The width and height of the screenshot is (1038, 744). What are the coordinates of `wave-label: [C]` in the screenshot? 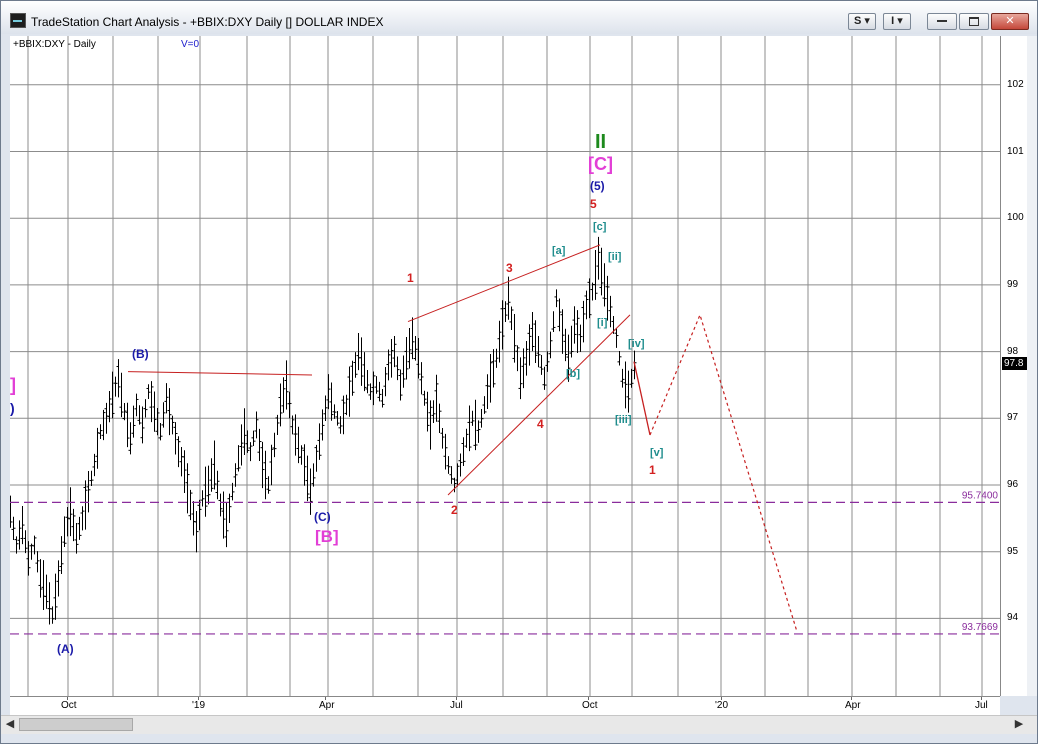 It's located at (600, 164).